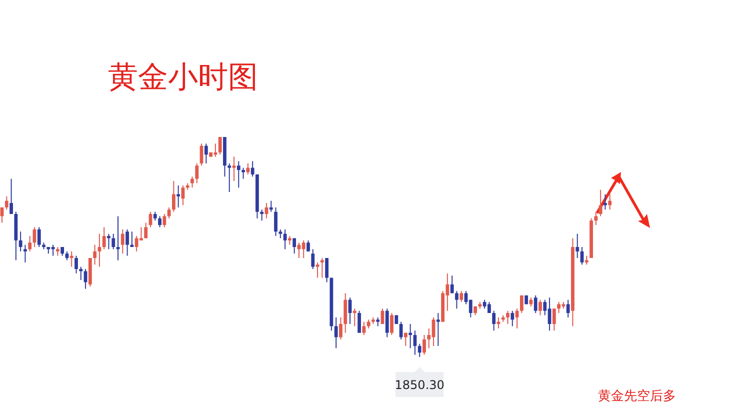 The image size is (749, 420). Describe the element at coordinates (637, 396) in the screenshot. I see `text: 黄金先空后多` at that location.